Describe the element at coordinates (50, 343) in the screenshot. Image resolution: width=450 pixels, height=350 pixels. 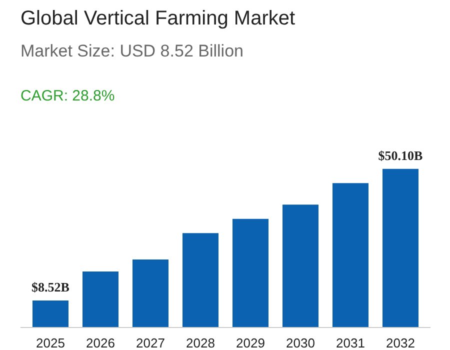
I see `x-tick-label: 2025` at that location.